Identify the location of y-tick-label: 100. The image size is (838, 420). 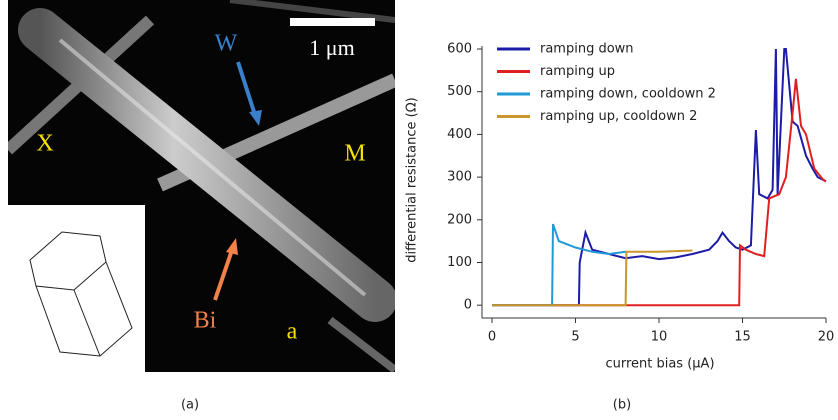
(459, 262).